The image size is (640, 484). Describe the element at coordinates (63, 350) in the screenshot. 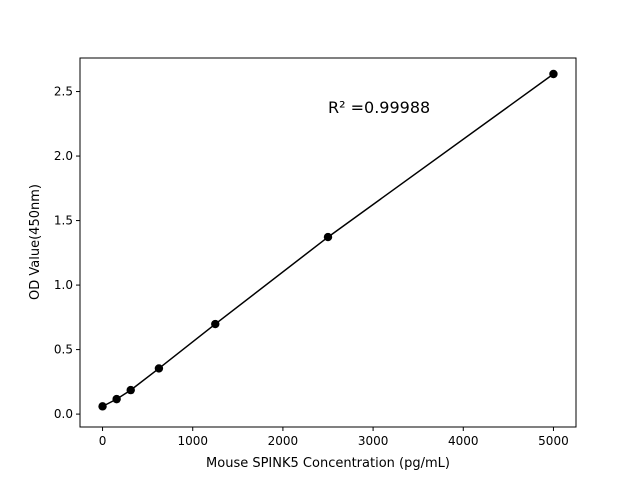

I see `y-tick-label: 0.5` at that location.